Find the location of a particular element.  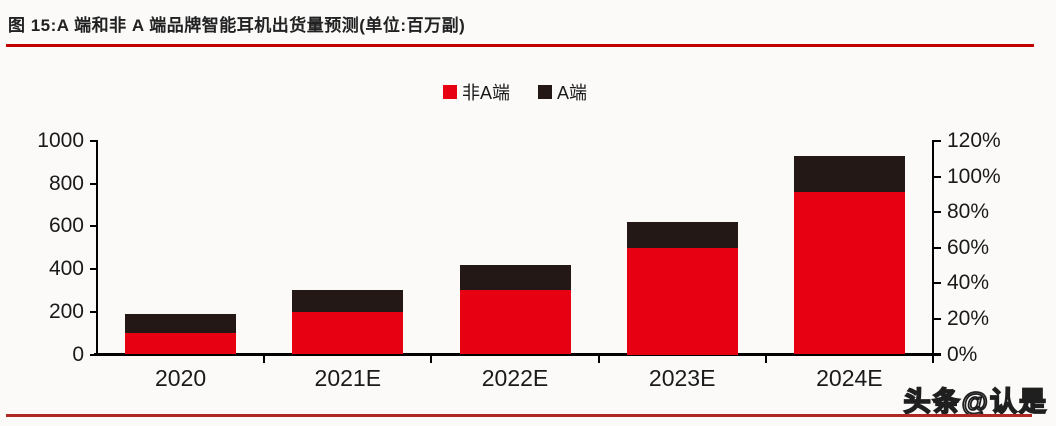

title-underline-rule is located at coordinates (520, 45).